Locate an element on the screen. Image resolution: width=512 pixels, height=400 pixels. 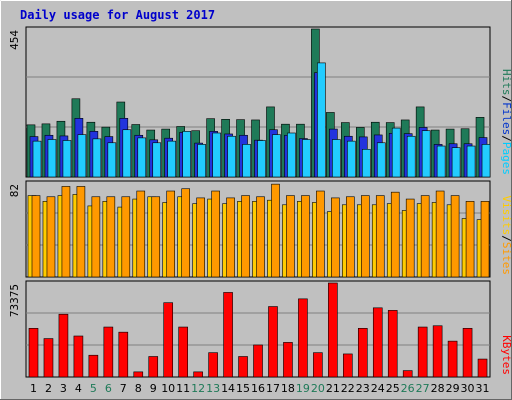
day-label-19: 19 is located at coordinates (303, 388).